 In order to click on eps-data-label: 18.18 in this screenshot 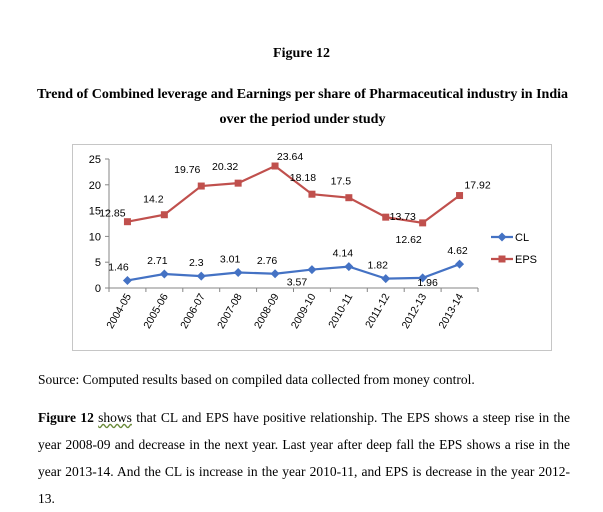, I will do `click(303, 178)`.